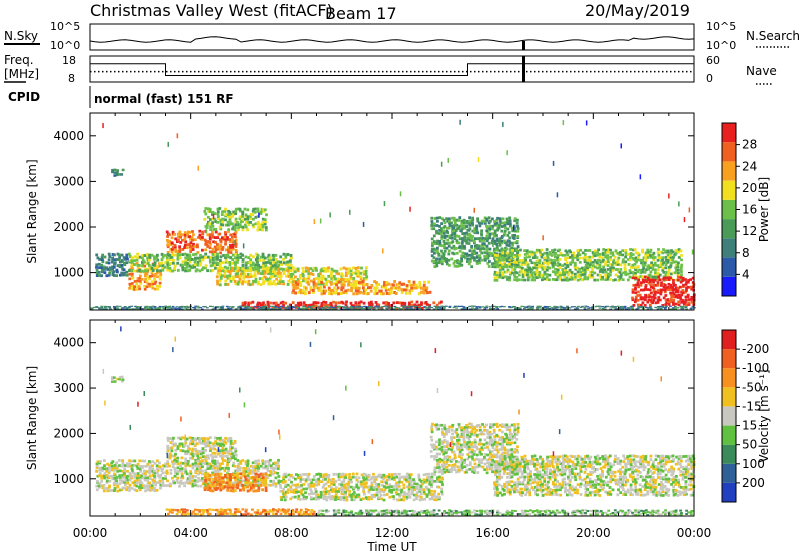  I want to click on chart-title: Christmas Valley West (fitACF), so click(211, 10).